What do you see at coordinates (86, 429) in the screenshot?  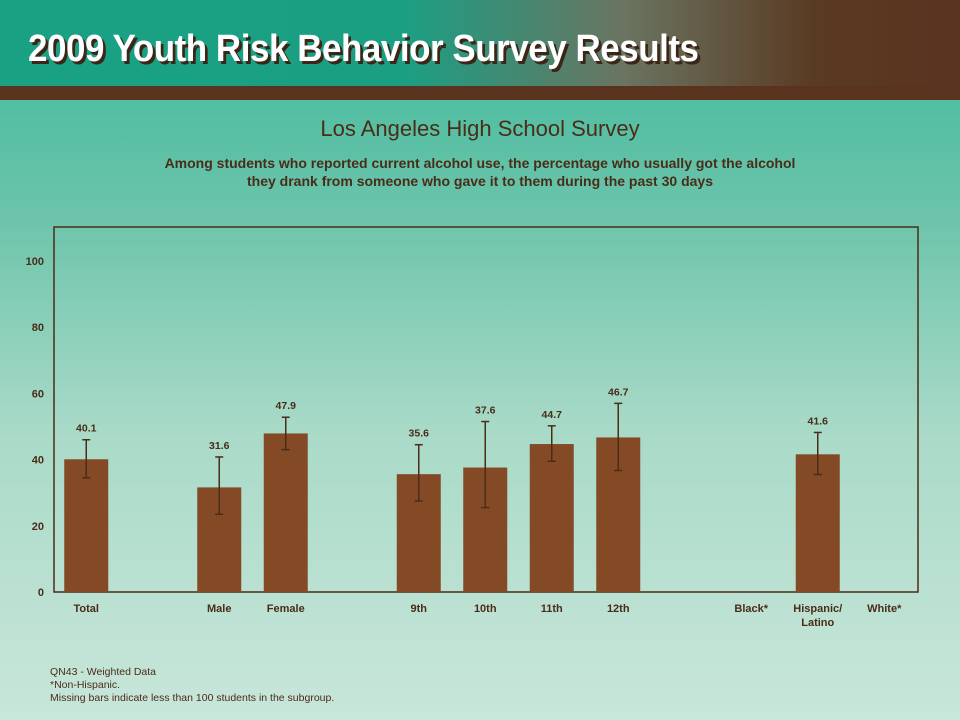 I see `bar-value-label: 40.1` at bounding box center [86, 429].